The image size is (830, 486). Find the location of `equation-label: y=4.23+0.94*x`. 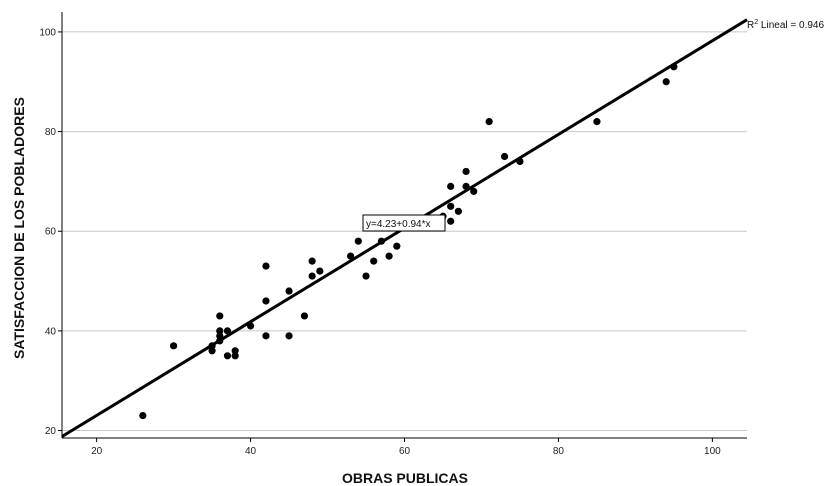

equation-label: y=4.23+0.94*x is located at coordinates (398, 224).